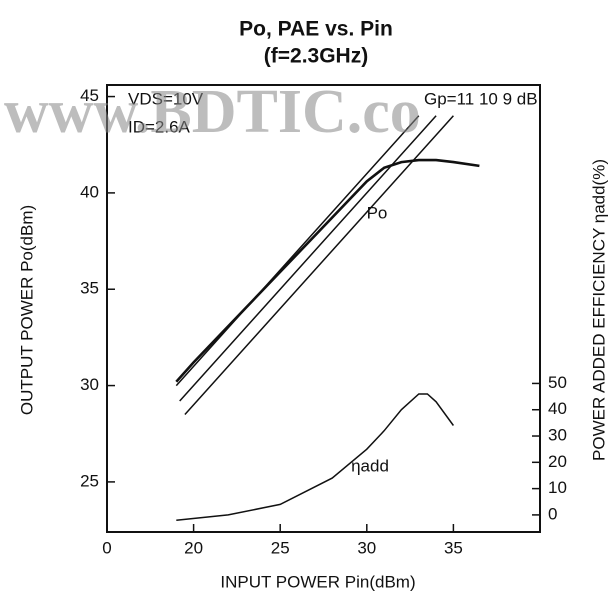 The image size is (616, 597). I want to click on y-tick-label: 30, so click(89, 384).